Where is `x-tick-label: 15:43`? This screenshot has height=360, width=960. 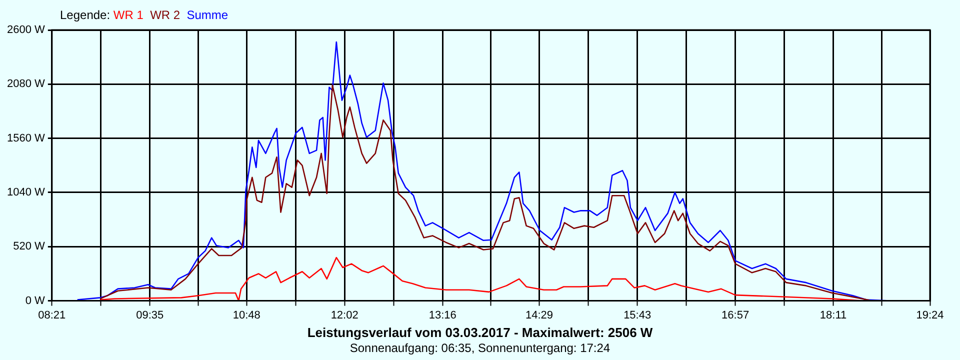 x-tick-label: 15:43 is located at coordinates (638, 315).